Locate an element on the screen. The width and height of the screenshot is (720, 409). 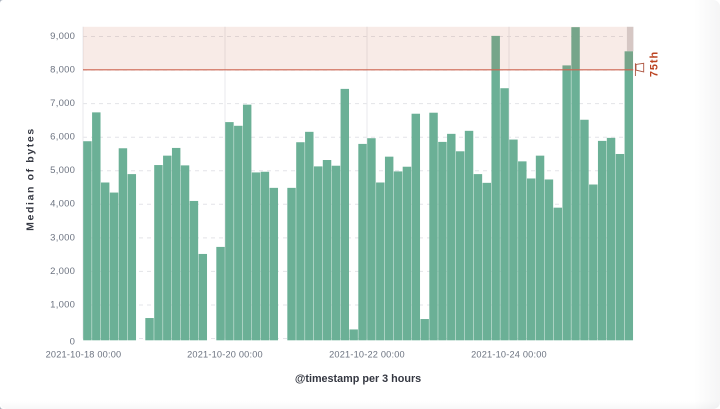
svg-text: 2021-10-24 00:00 is located at coordinates (509, 355).